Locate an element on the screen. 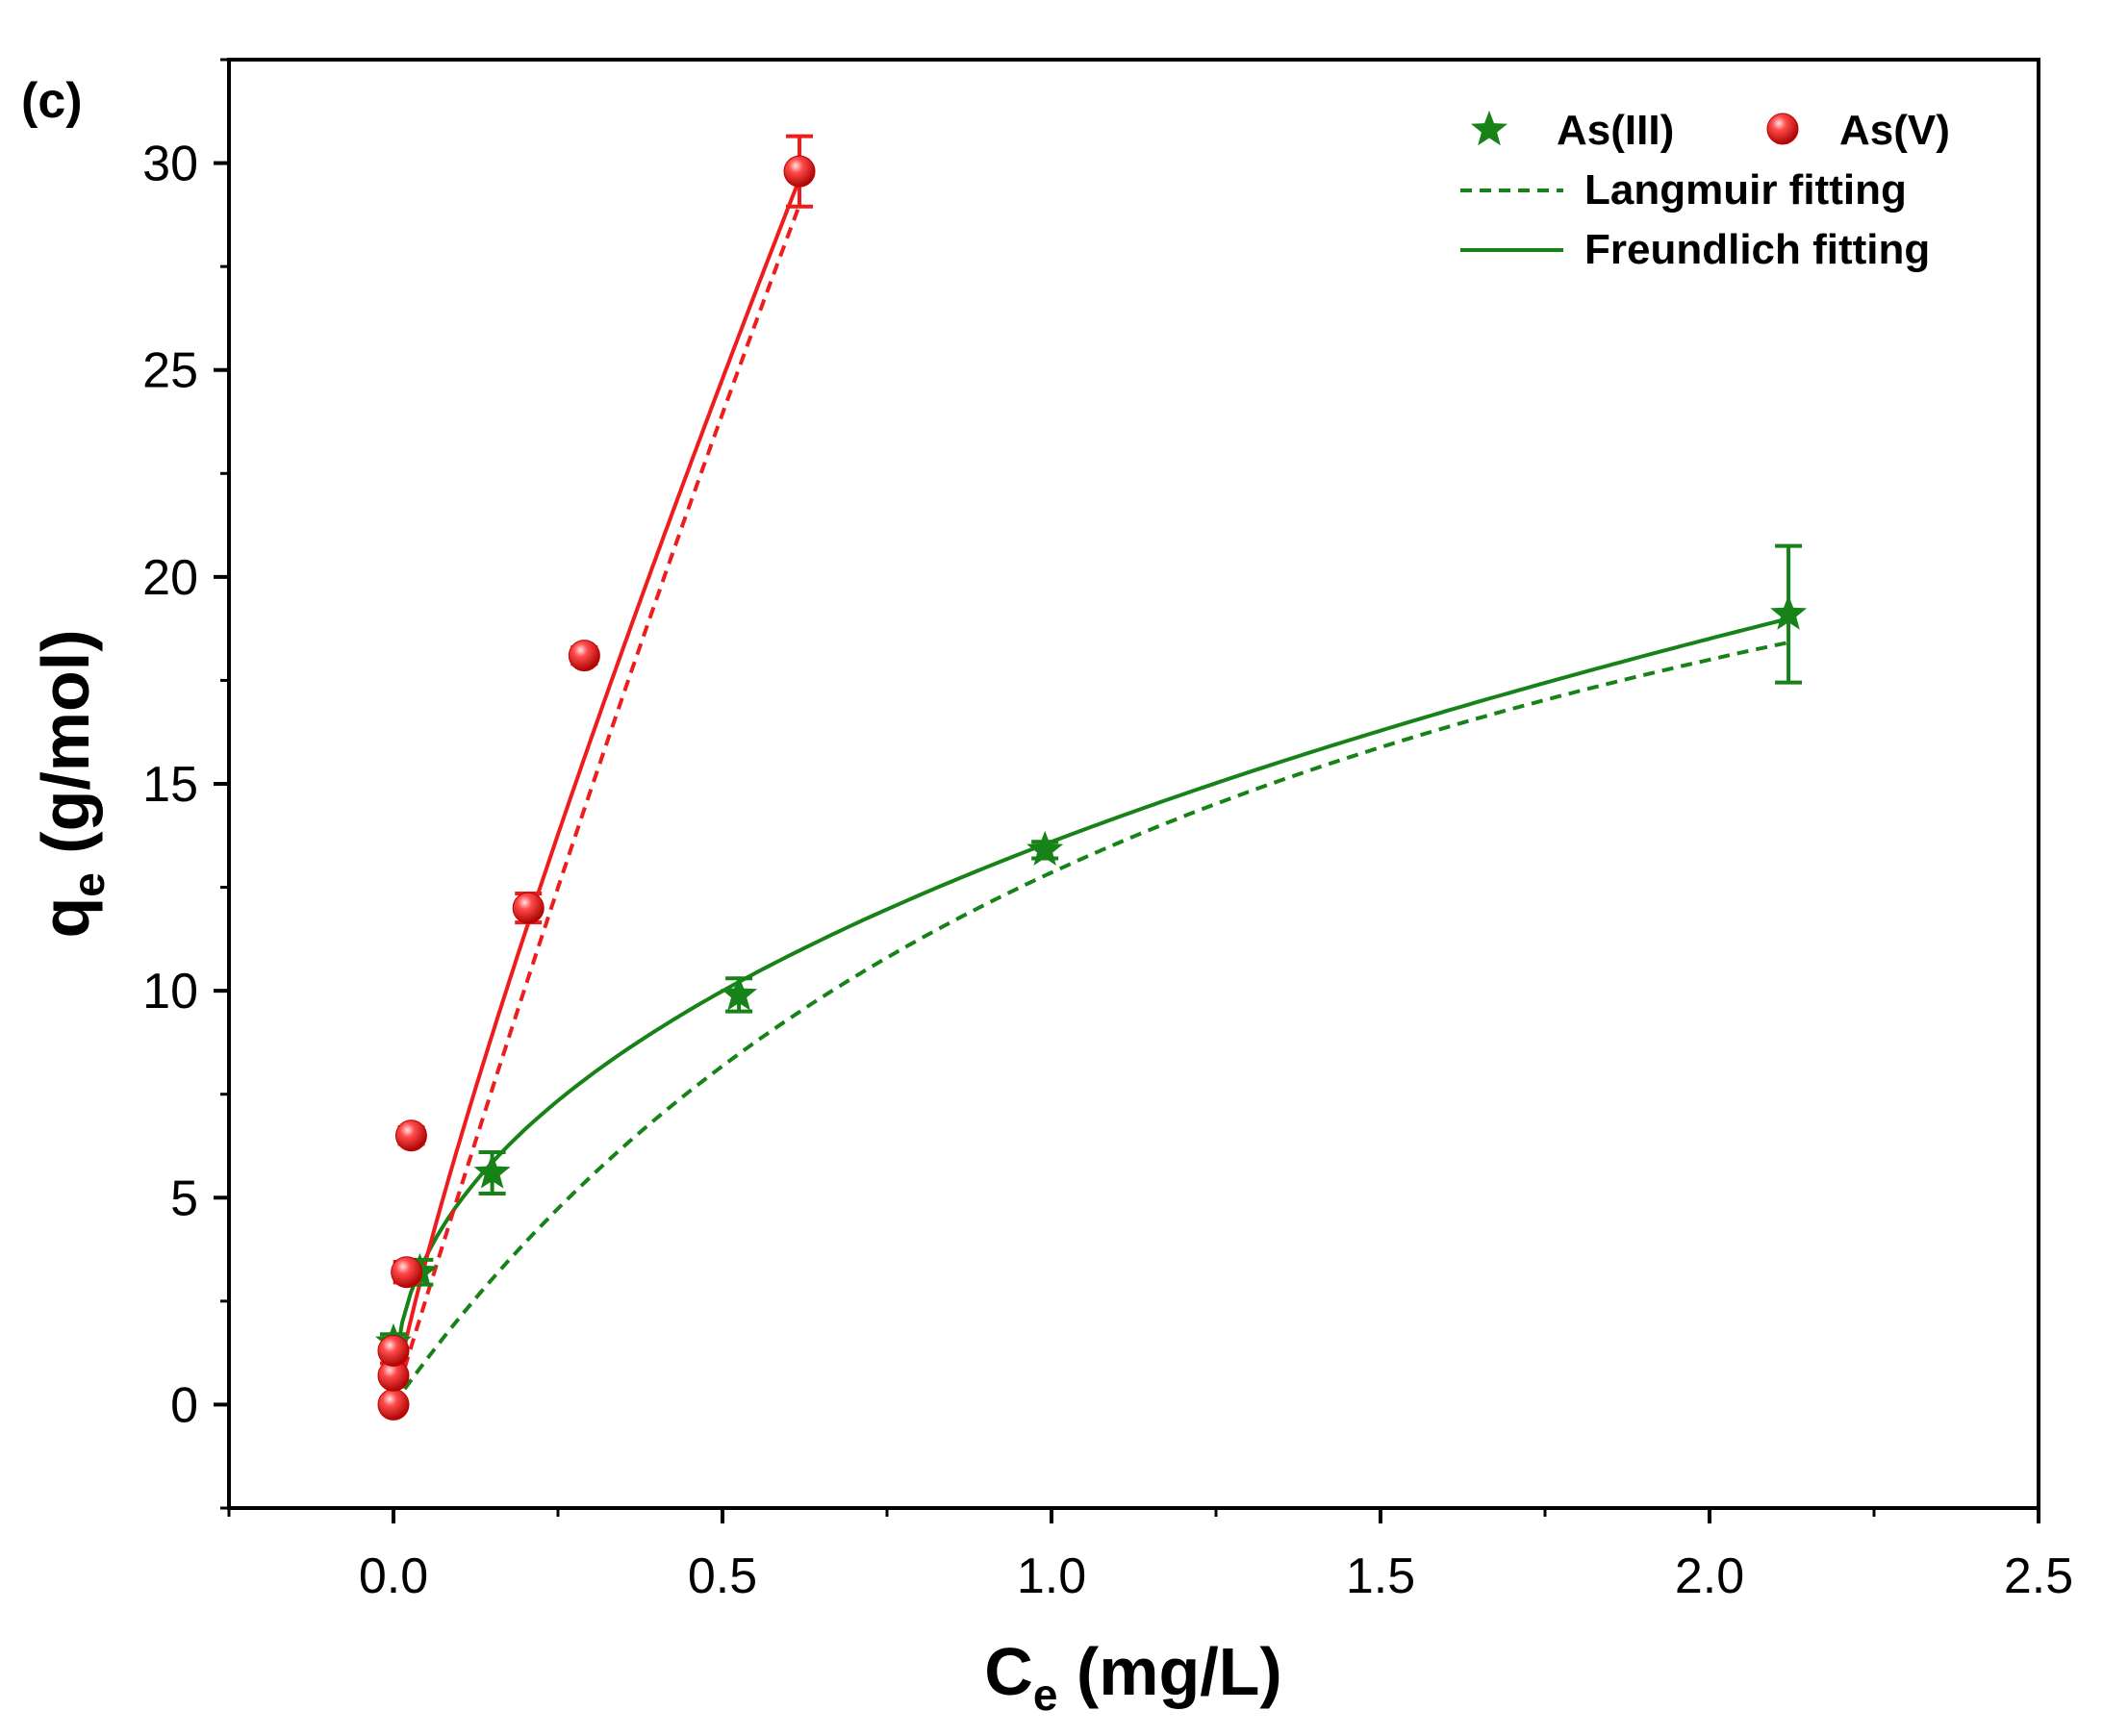 The height and width of the screenshot is (1736, 2103). y-tick-label: 15 is located at coordinates (170, 785).